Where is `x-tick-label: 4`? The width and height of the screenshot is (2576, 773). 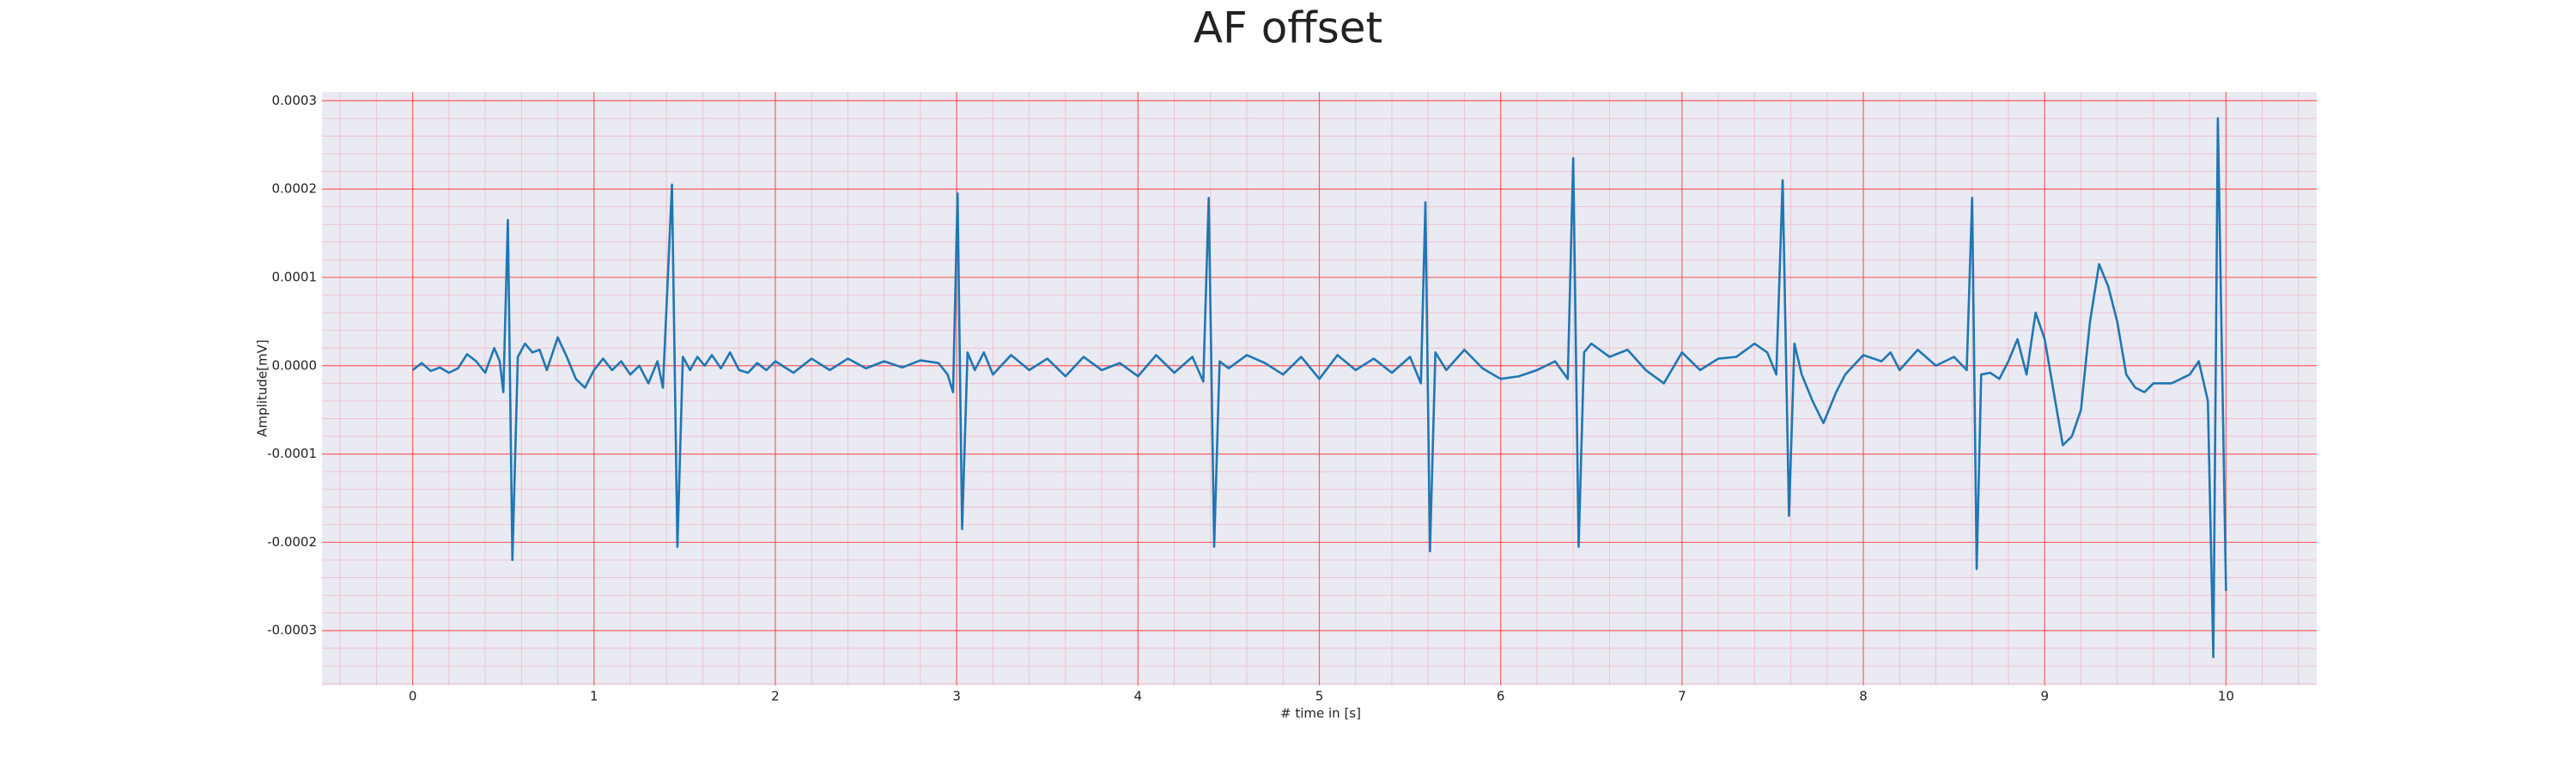 x-tick-label: 4 is located at coordinates (1138, 696).